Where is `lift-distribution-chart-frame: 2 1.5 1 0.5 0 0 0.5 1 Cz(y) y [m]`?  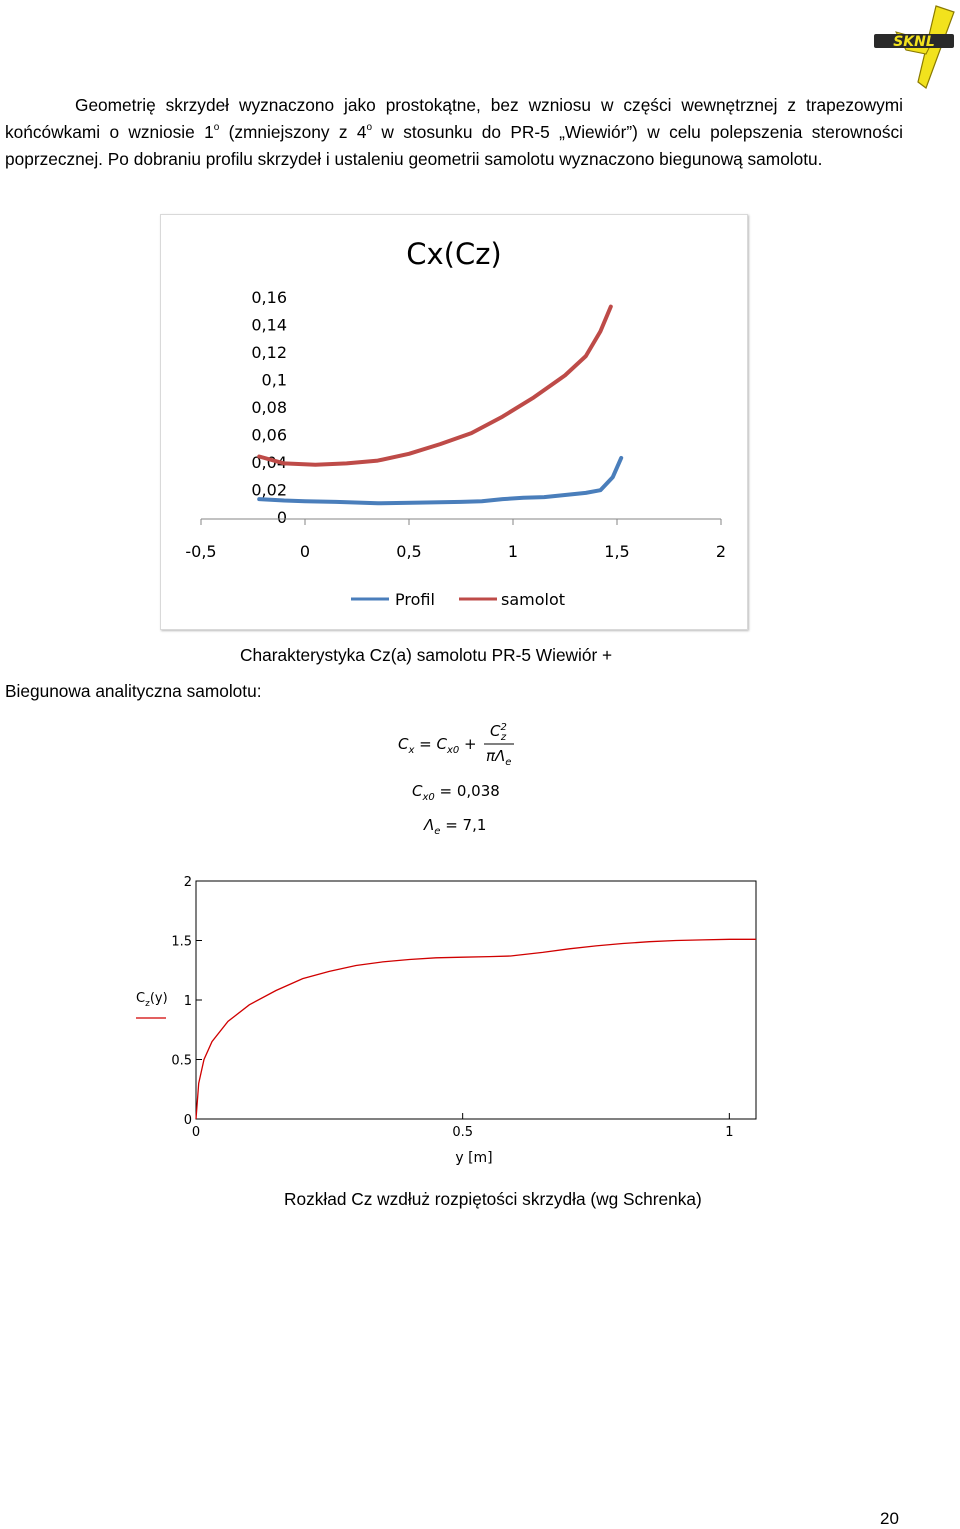 lift-distribution-chart-frame: 2 1.5 1 0.5 0 0 0.5 1 Cz(y) y [m] is located at coordinates (445, 1021).